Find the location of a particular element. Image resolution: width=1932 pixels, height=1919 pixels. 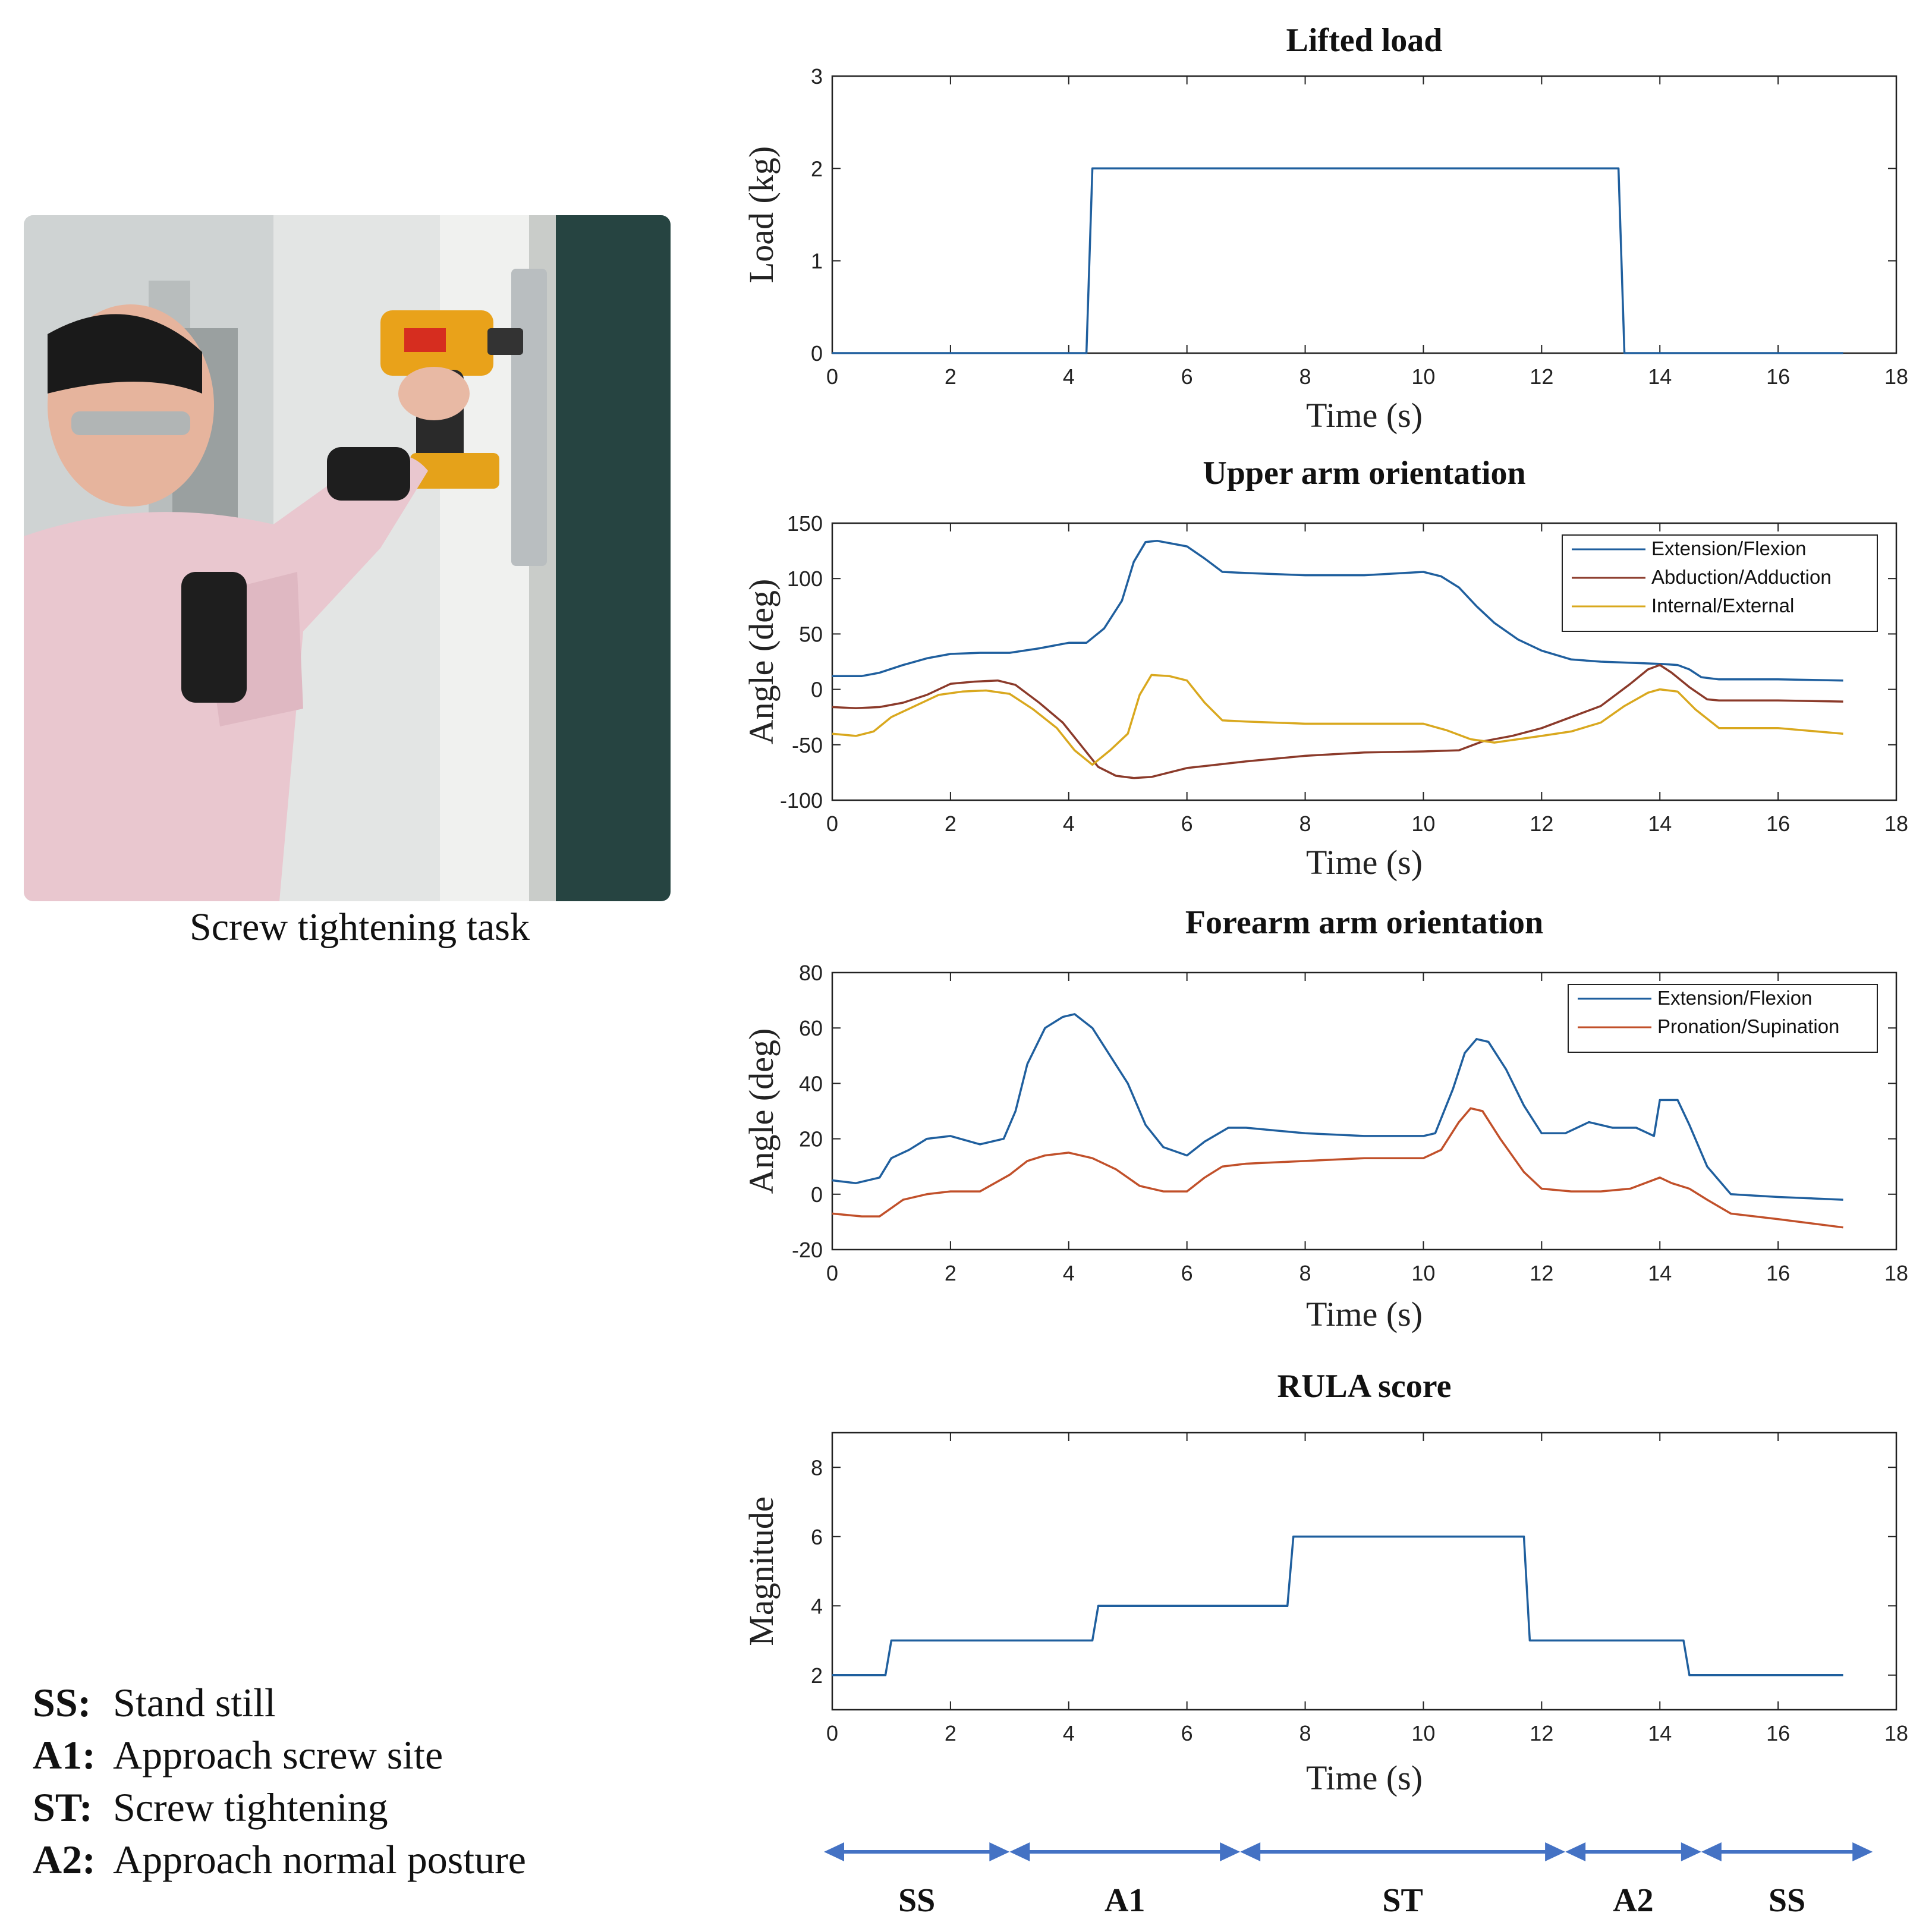

y-tick-label: 150 is located at coordinates (805, 523).